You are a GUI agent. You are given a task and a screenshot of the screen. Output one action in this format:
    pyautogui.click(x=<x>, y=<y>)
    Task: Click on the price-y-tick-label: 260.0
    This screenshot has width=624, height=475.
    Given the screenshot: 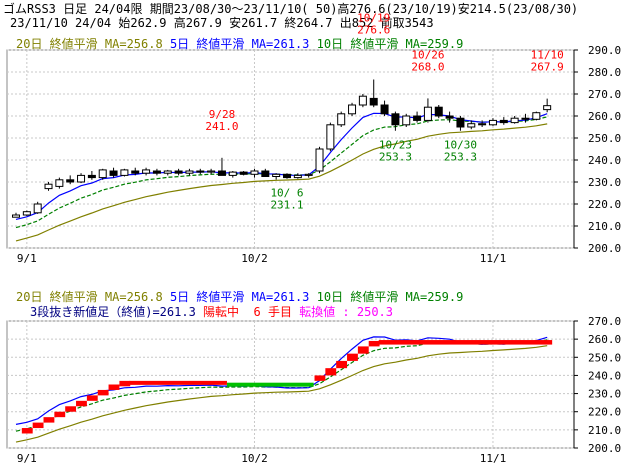 What is the action you would take?
    pyautogui.click(x=604, y=116)
    